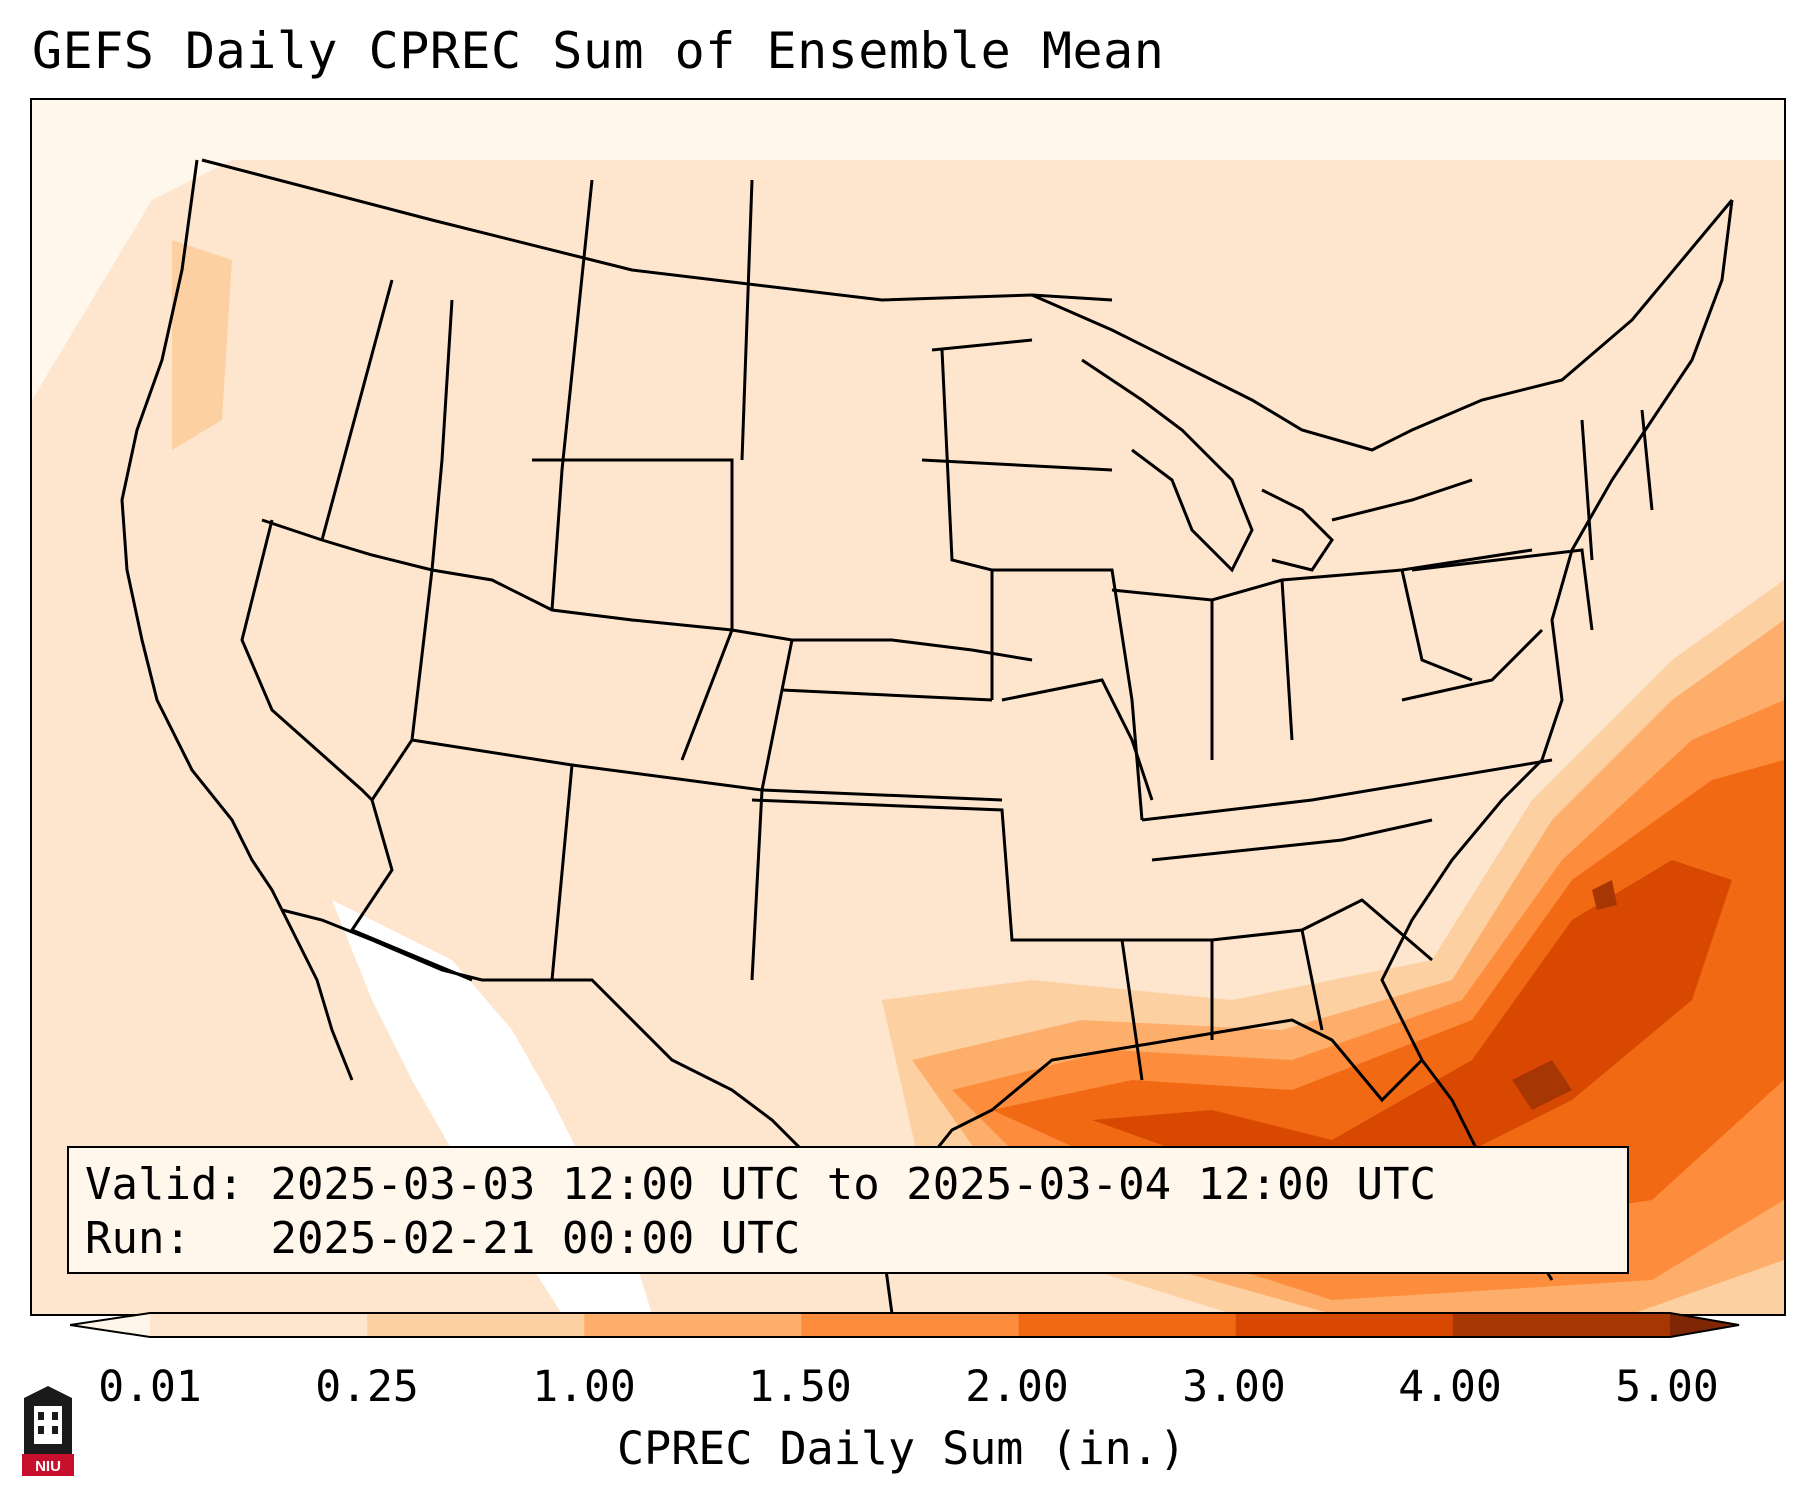 This screenshot has height=1500, width=1803. What do you see at coordinates (1450, 1387) in the screenshot?
I see `colorbar-tick: 4.00` at bounding box center [1450, 1387].